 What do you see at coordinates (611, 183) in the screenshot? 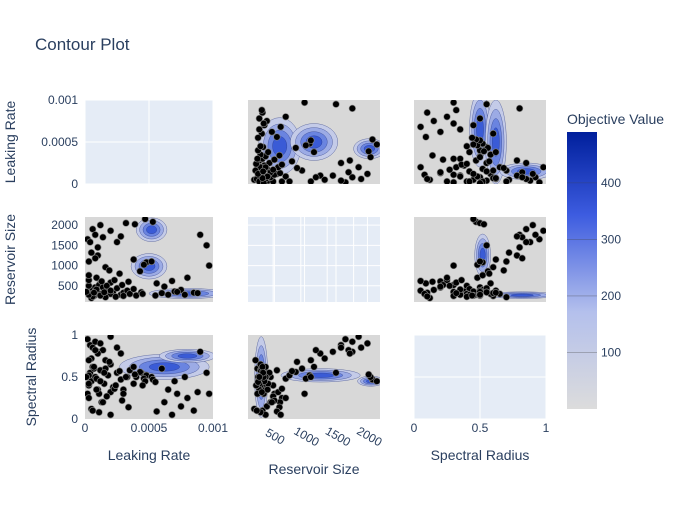
I see `colorbar-tick-label: 400` at bounding box center [611, 183].